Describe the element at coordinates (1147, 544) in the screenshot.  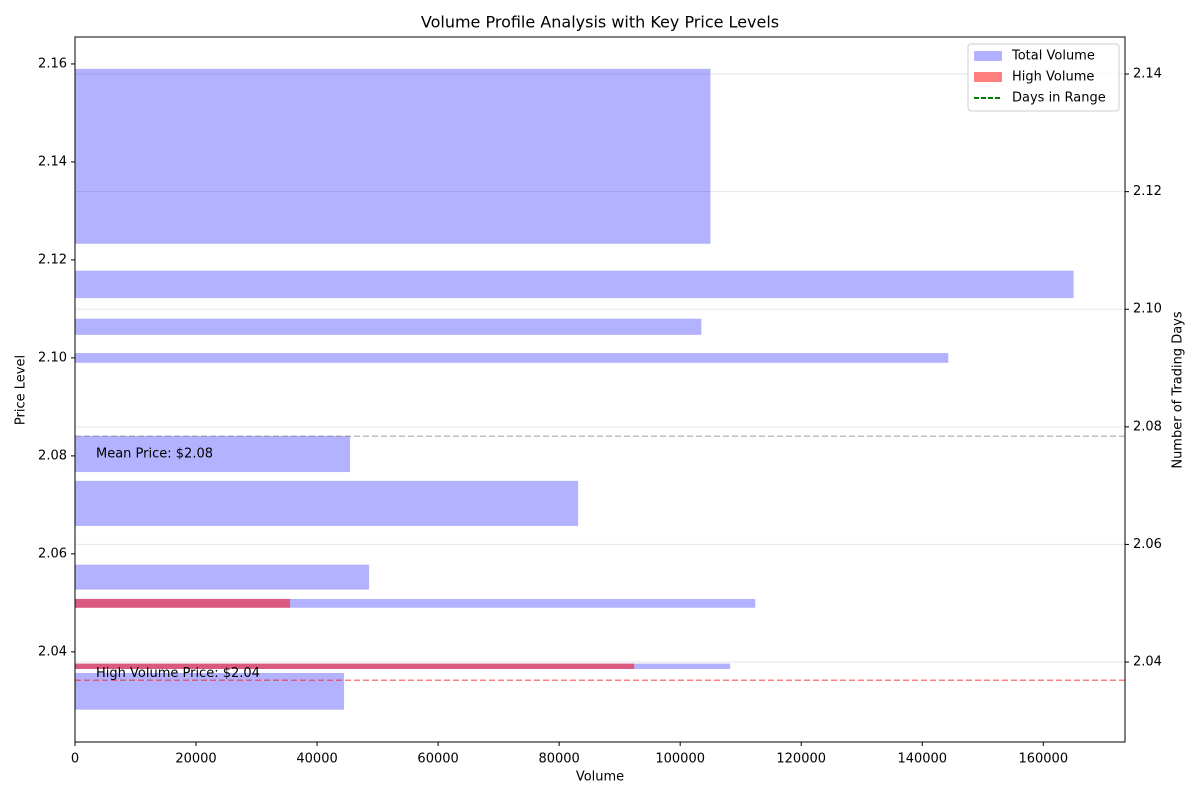
I see `y2-tick-label: 2.06` at that location.